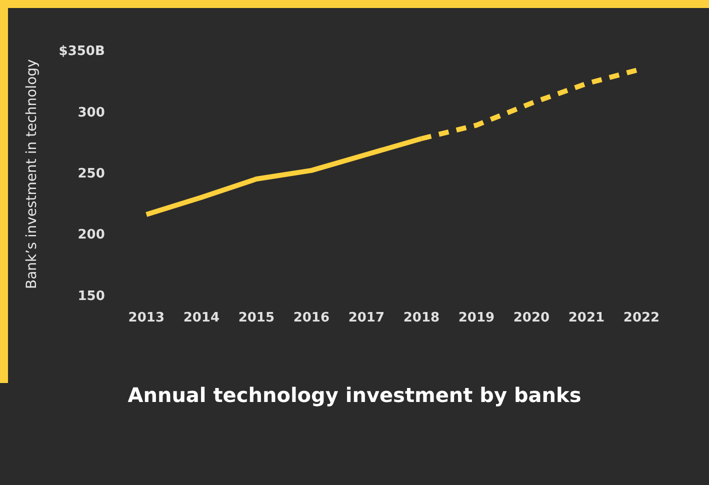  Describe the element at coordinates (421, 318) in the screenshot. I see `x-tick-label: 2018` at that location.